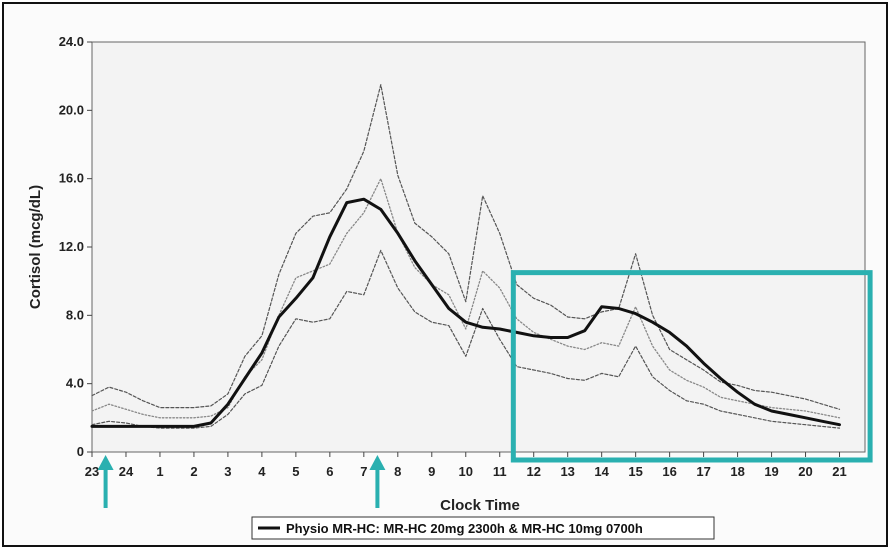 The height and width of the screenshot is (549, 894). What do you see at coordinates (601, 471) in the screenshot?
I see `x-tick-label: 14` at bounding box center [601, 471].